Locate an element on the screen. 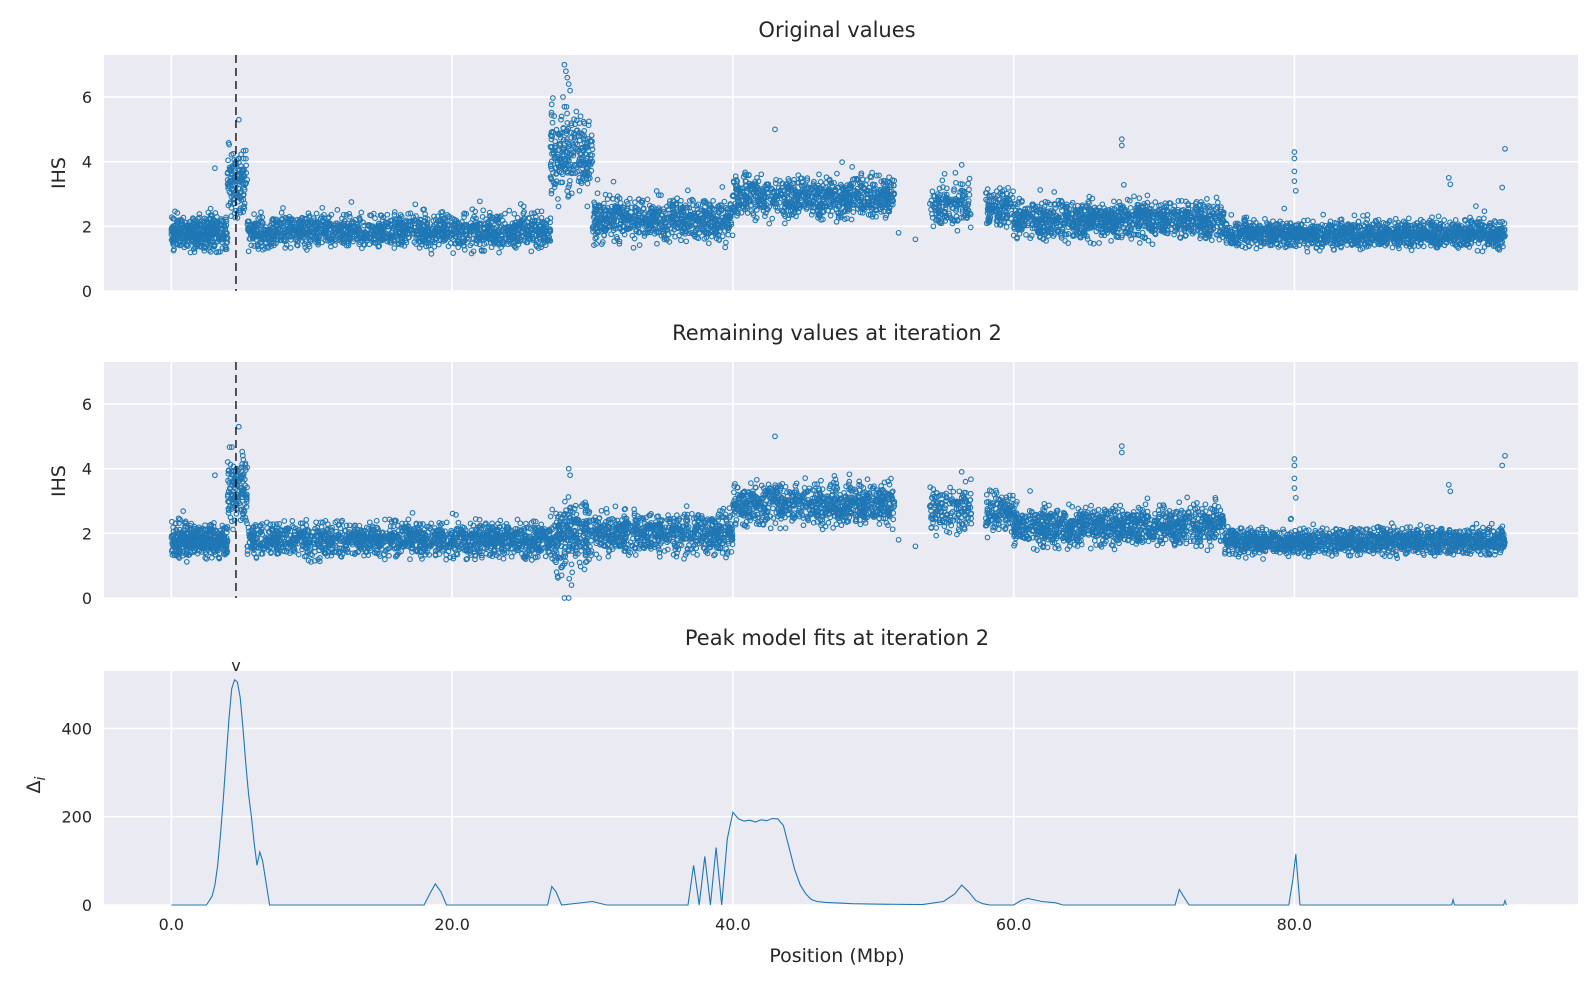 This screenshot has width=1588, height=988. y-tick-label: 2 is located at coordinates (87, 226).